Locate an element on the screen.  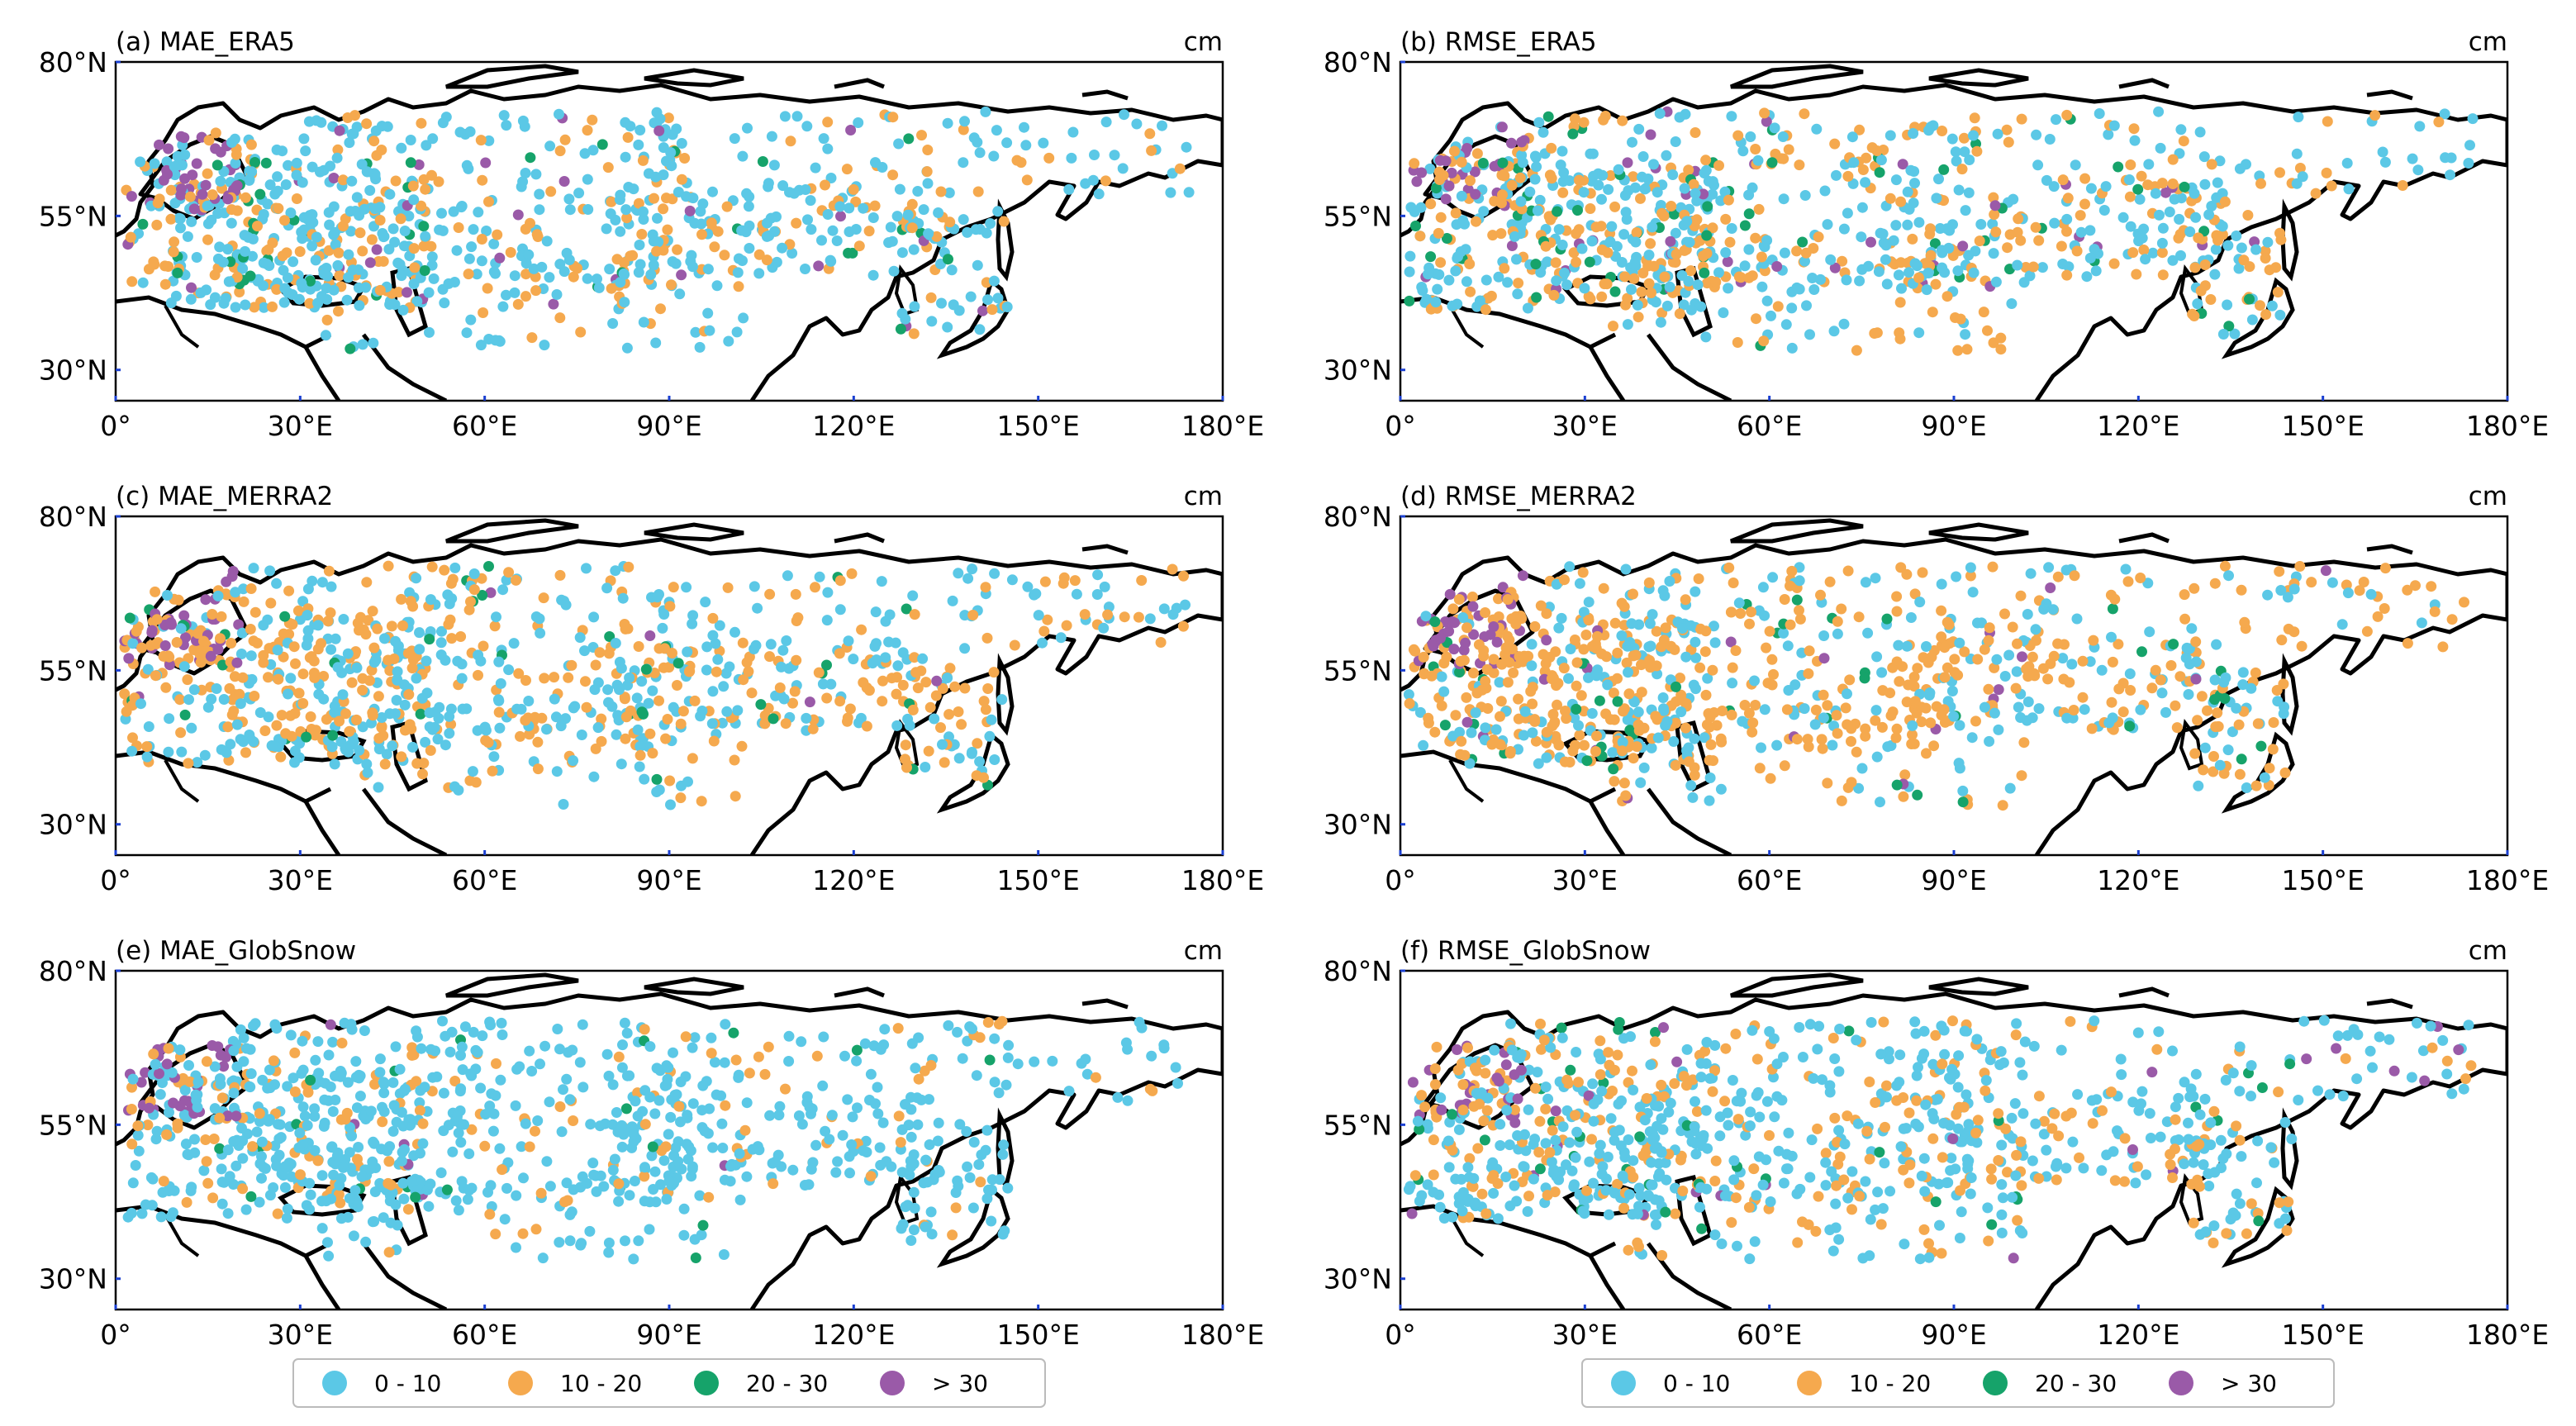
x-tick-label: 30°E is located at coordinates (1585, 880).